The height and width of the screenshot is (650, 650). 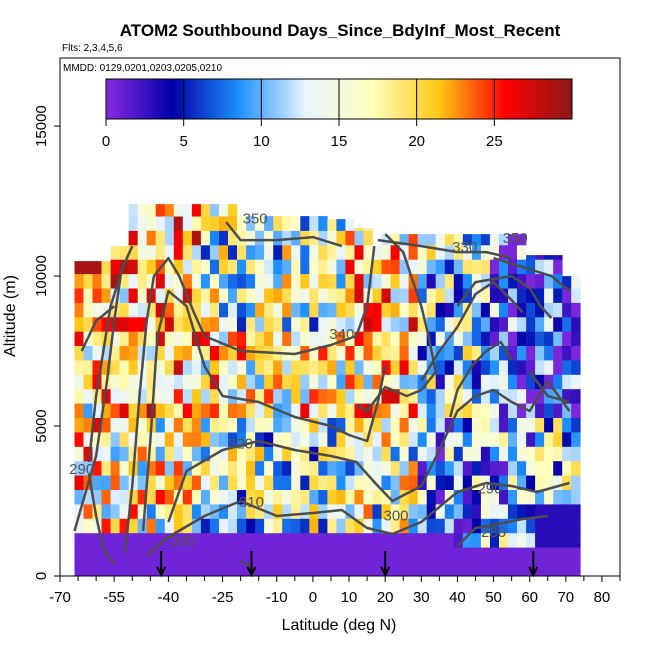 What do you see at coordinates (504, 296) in the screenshot?
I see `contour-line` at bounding box center [504, 296].